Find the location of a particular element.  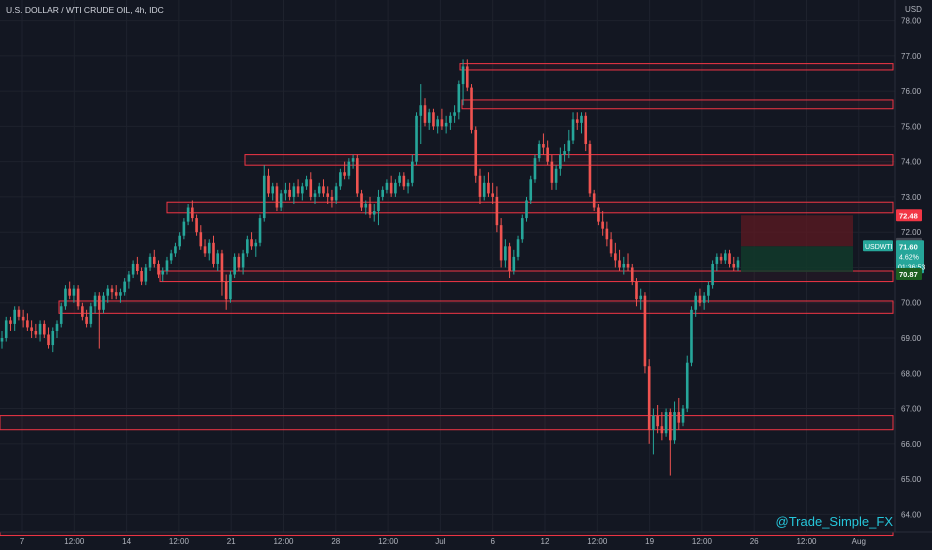

time-tick-label: 21 is located at coordinates (231, 541).